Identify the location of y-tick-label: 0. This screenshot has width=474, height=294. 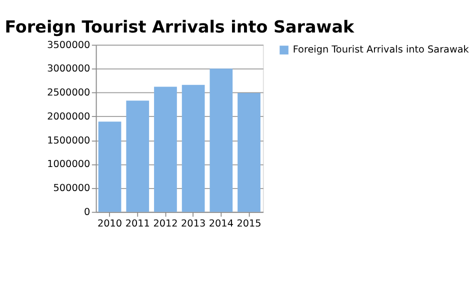
(87, 212).